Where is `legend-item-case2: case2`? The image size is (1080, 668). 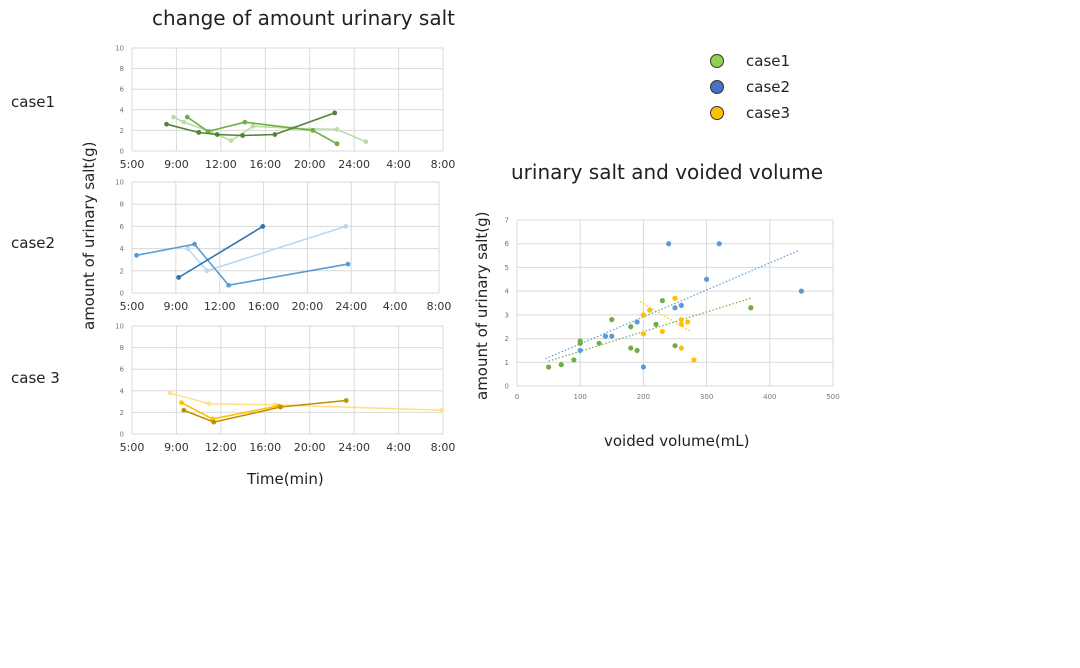
legend-item-case2: case2 is located at coordinates (750, 87).